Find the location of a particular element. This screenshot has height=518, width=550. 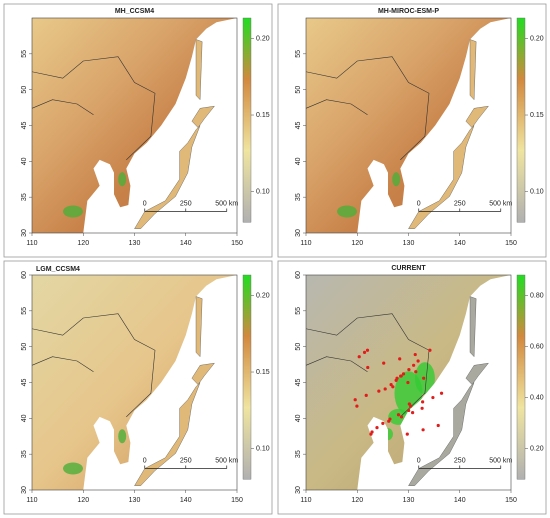

colorbar-label: 0.40 is located at coordinates (537, 397).